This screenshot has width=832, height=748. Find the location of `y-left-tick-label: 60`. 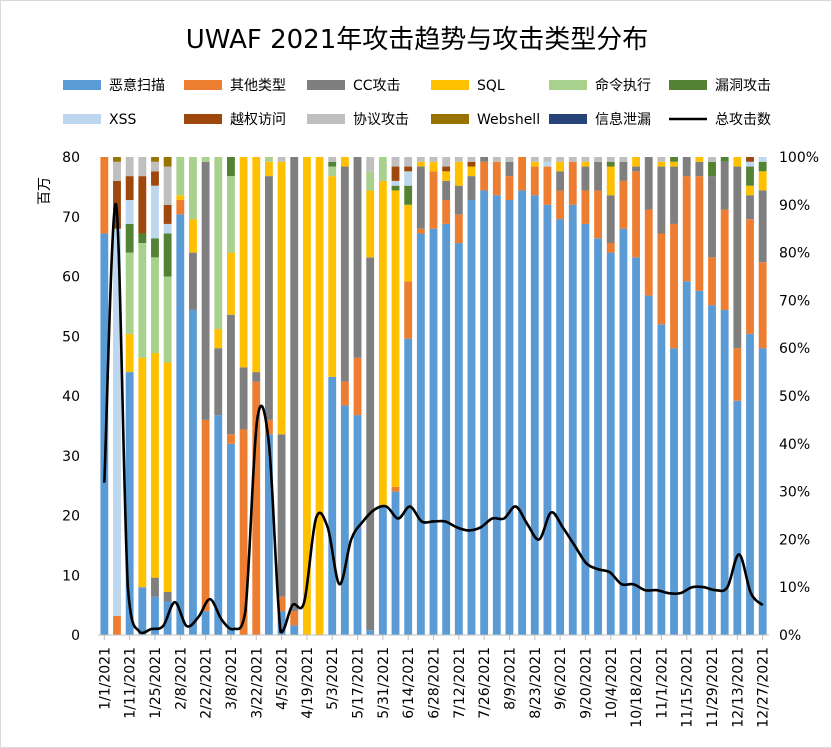

y-left-tick-label: 60 is located at coordinates (71, 278).